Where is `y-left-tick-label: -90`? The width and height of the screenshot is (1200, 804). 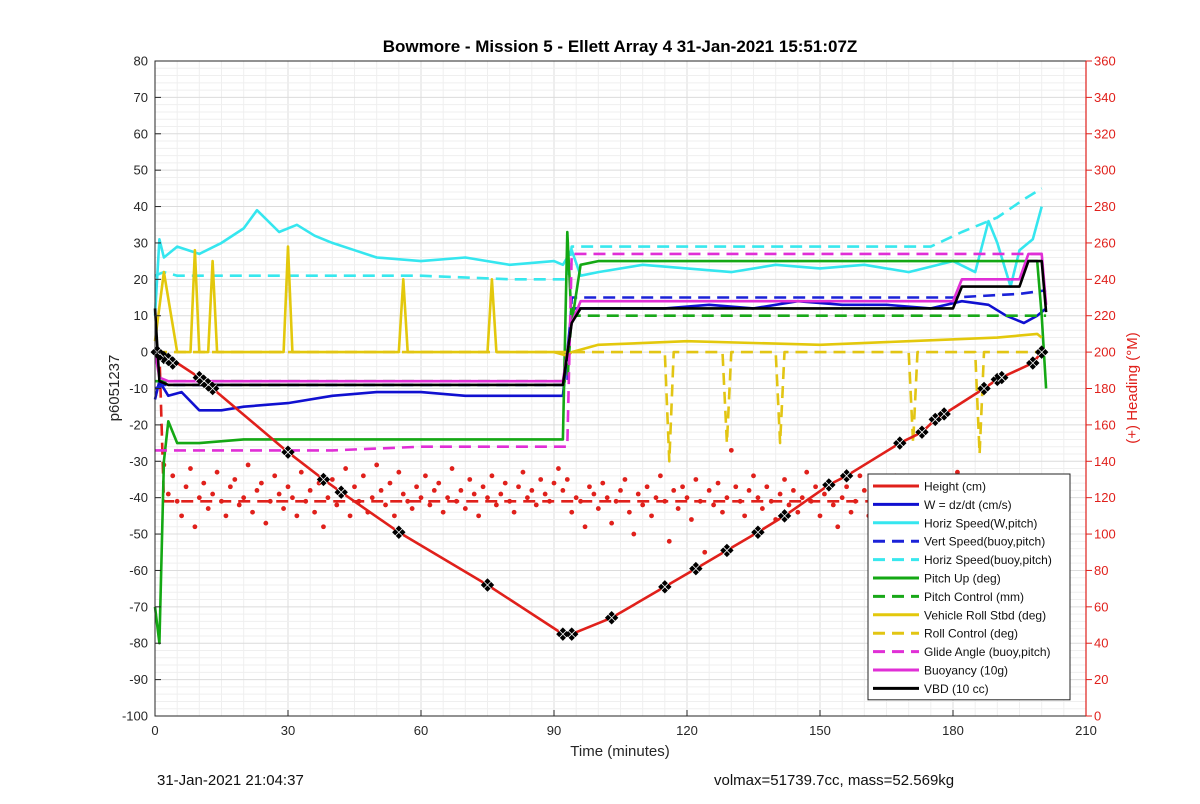
y-left-tick-label: -90 is located at coordinates (138, 679).